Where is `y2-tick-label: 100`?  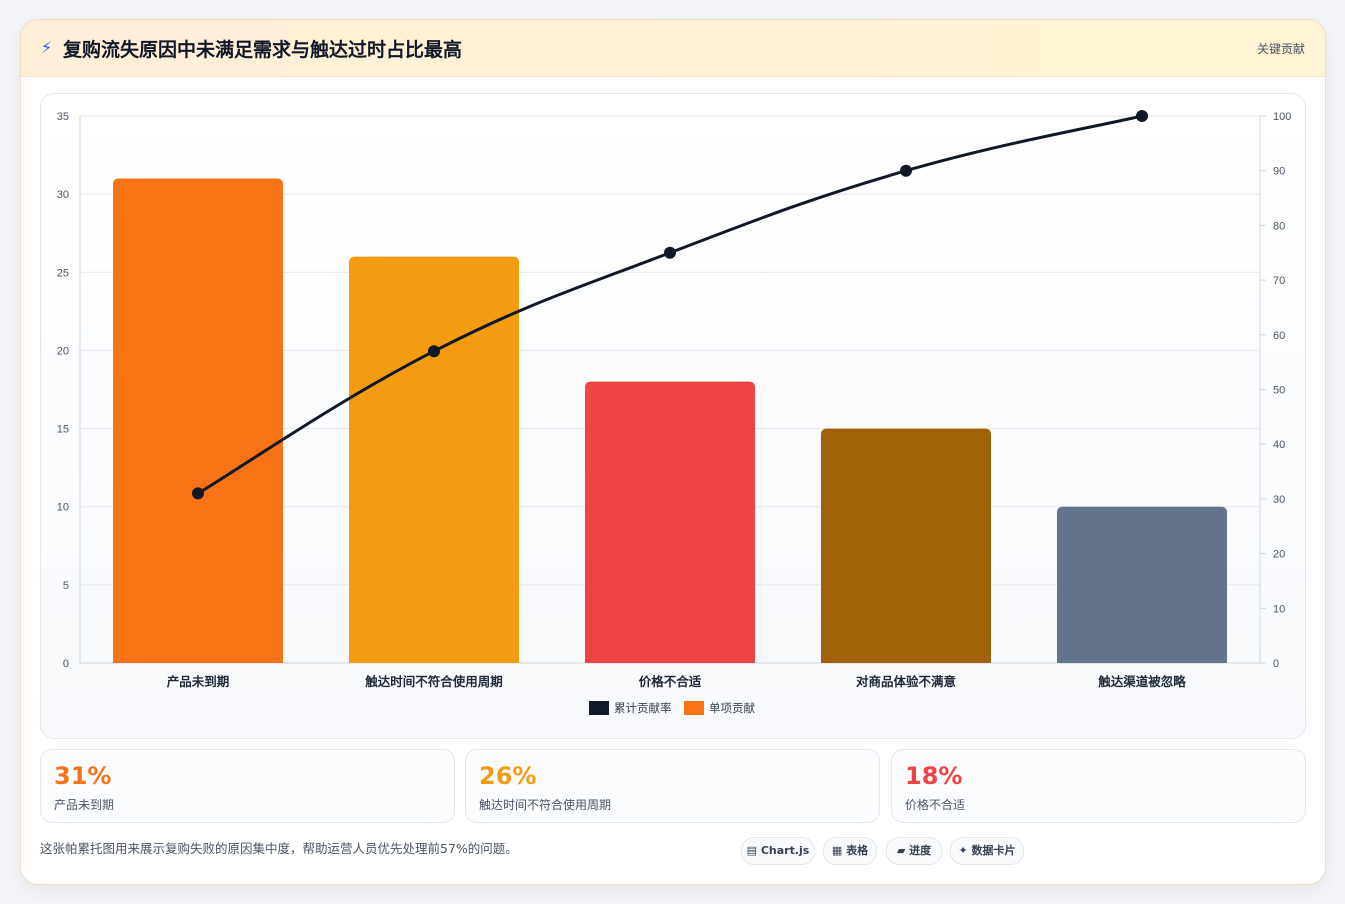 y2-tick-label: 100 is located at coordinates (1282, 117).